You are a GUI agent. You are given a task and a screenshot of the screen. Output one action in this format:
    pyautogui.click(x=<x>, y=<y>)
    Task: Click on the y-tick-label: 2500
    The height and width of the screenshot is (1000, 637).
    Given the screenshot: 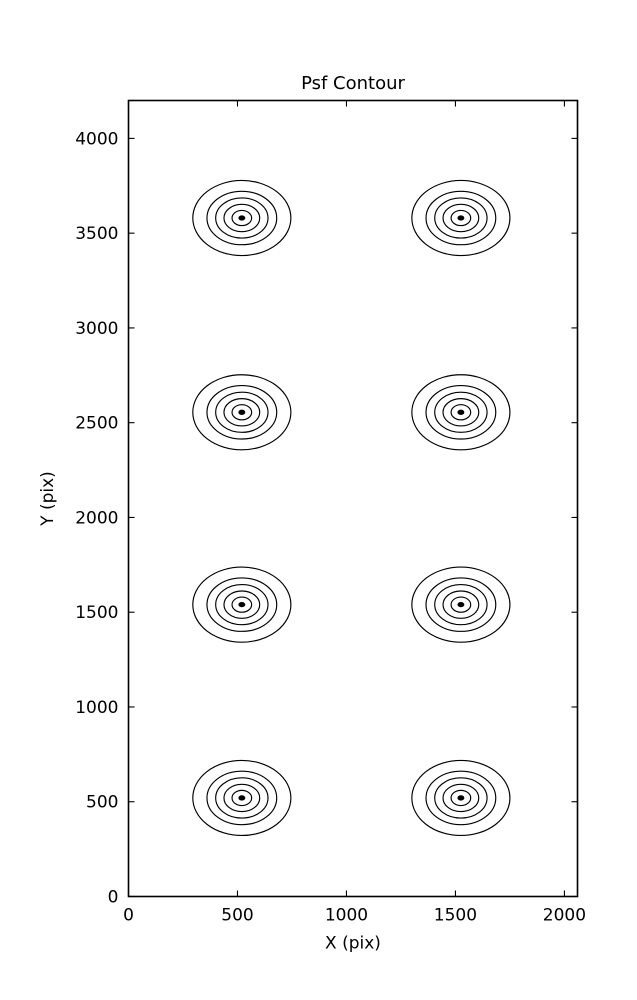 What is the action you would take?
    pyautogui.click(x=96, y=424)
    